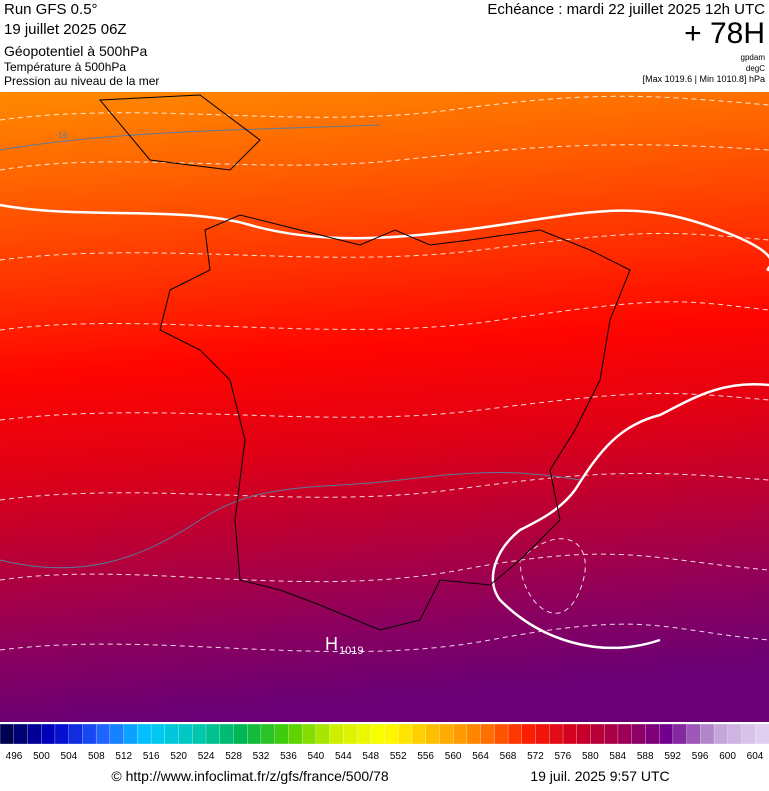 This screenshot has height=791, width=769. I want to click on scale-label: 496, so click(14, 756).